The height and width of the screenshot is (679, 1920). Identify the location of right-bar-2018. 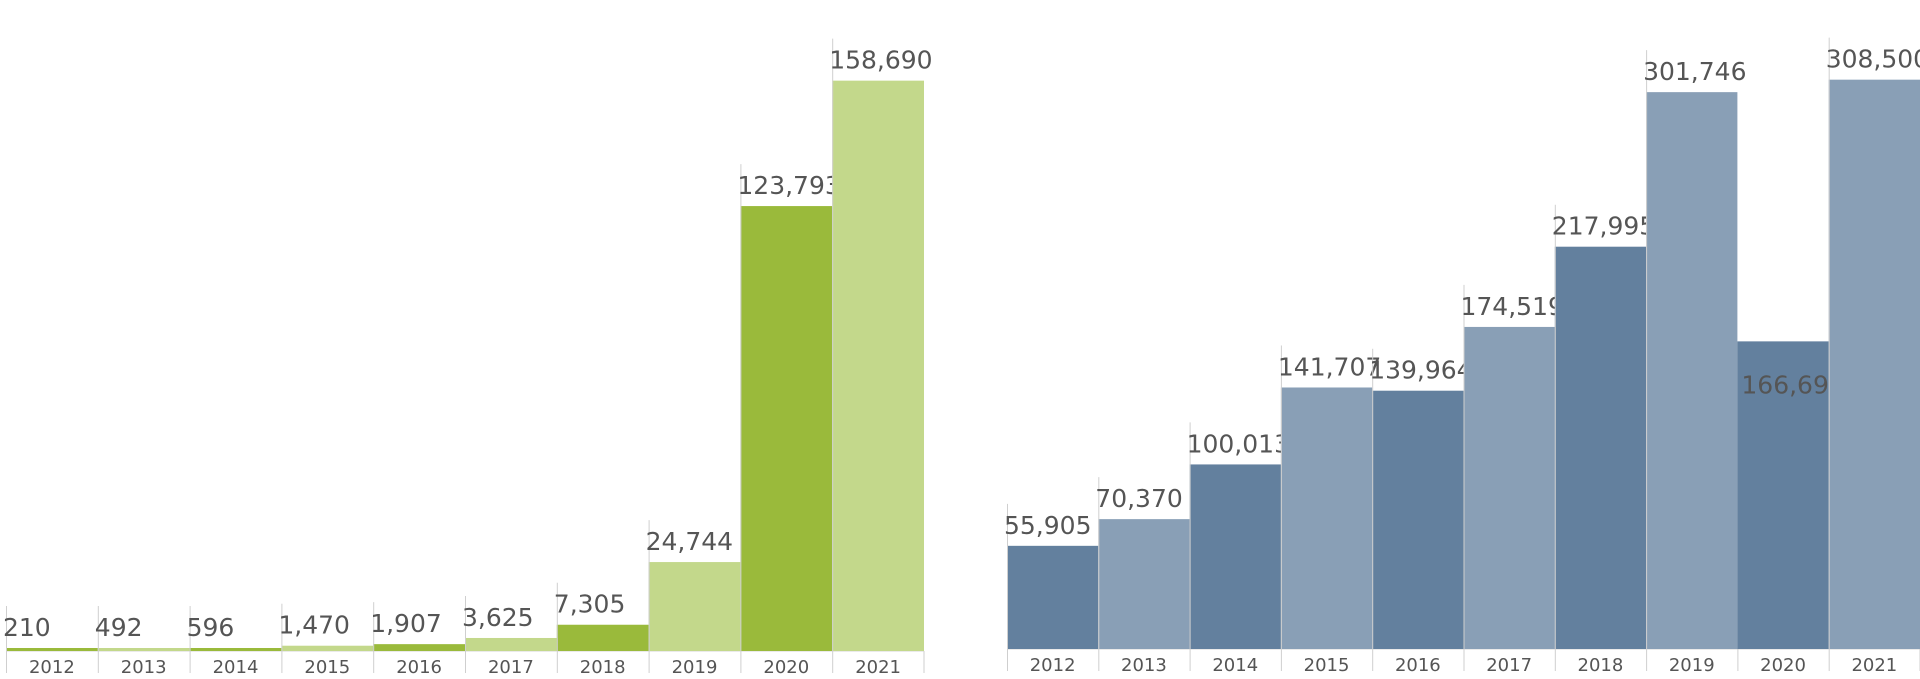
(1600, 447).